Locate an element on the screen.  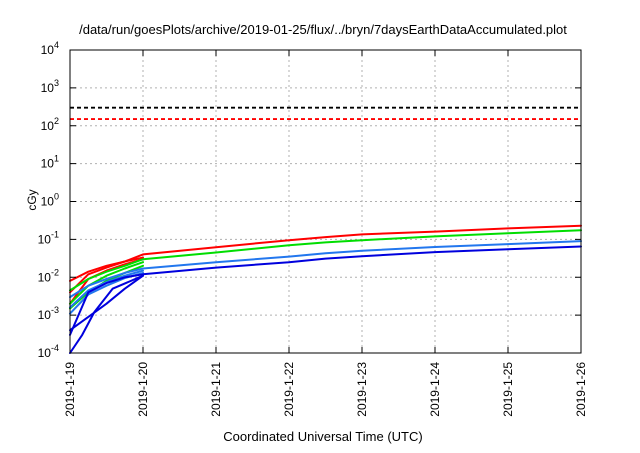
x-tick-label: 2019-1-21 is located at coordinates (216, 389).